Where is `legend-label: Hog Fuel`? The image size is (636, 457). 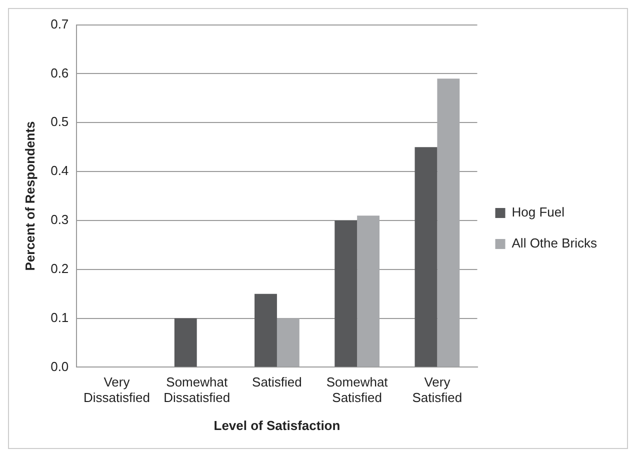 legend-label: Hog Fuel is located at coordinates (538, 212).